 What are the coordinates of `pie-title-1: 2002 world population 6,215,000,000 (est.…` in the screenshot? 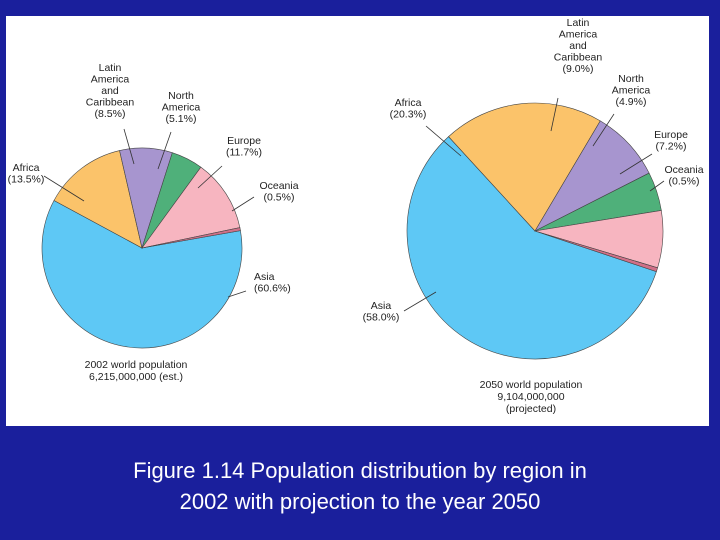 It's located at (136, 371).